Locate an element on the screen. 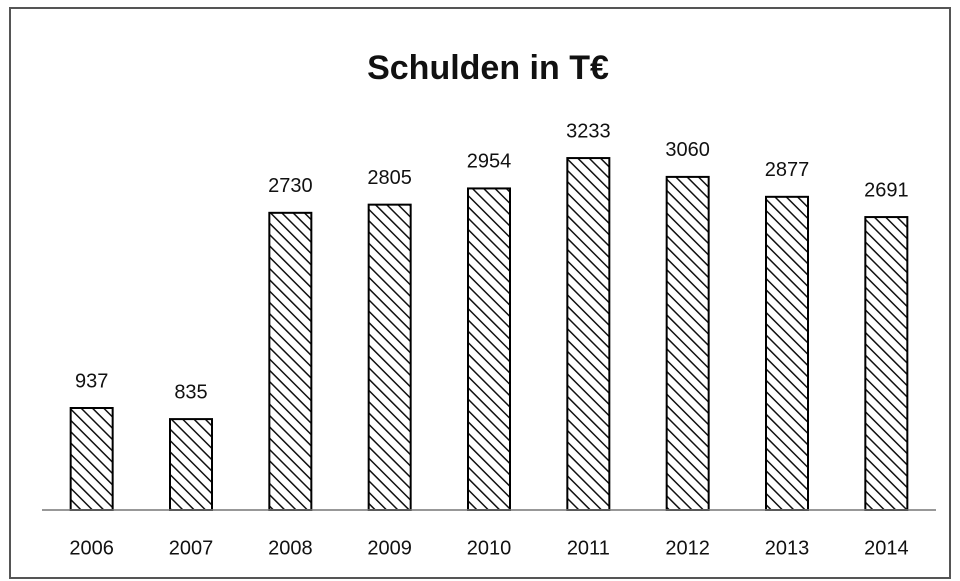 This screenshot has width=960, height=581. data-label: 2730 is located at coordinates (290, 186).